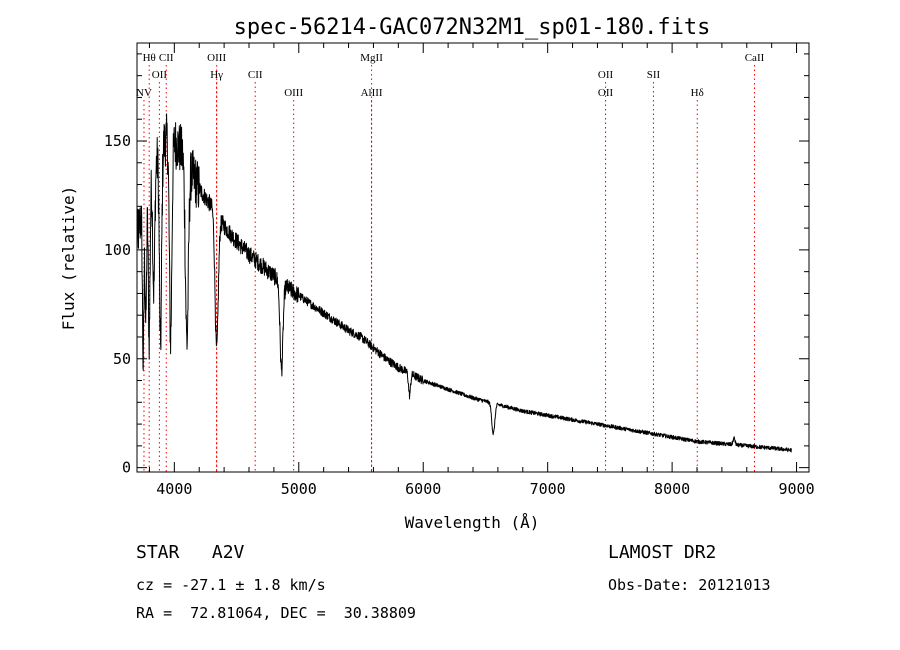  Describe the element at coordinates (117, 250) in the screenshot. I see `y-tick-label: 100` at that location.